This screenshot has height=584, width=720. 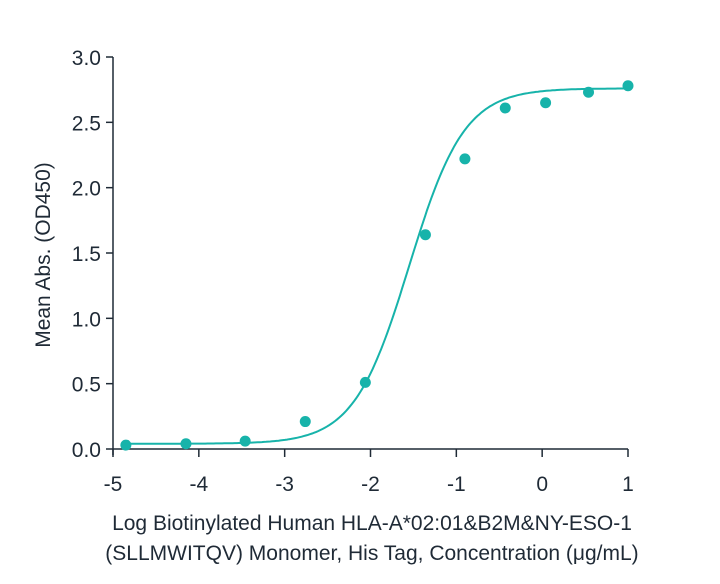 I want to click on y-axis-label: Mean Abs. (OD450), so click(x=43, y=255).